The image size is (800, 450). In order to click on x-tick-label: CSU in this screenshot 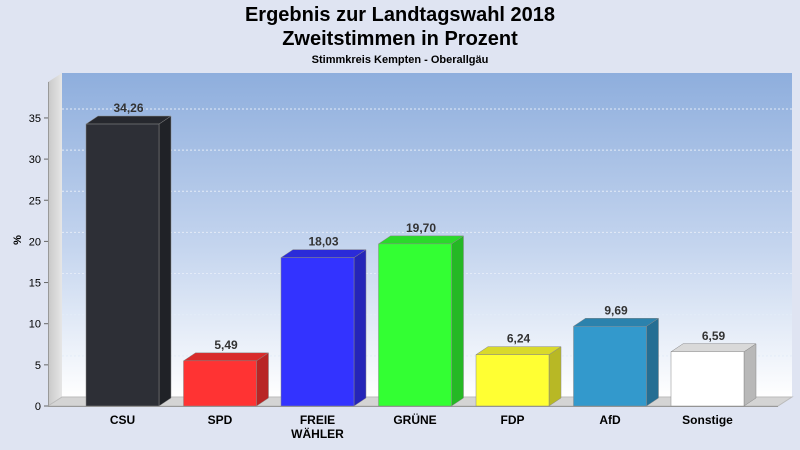, I will do `click(122, 420)`.